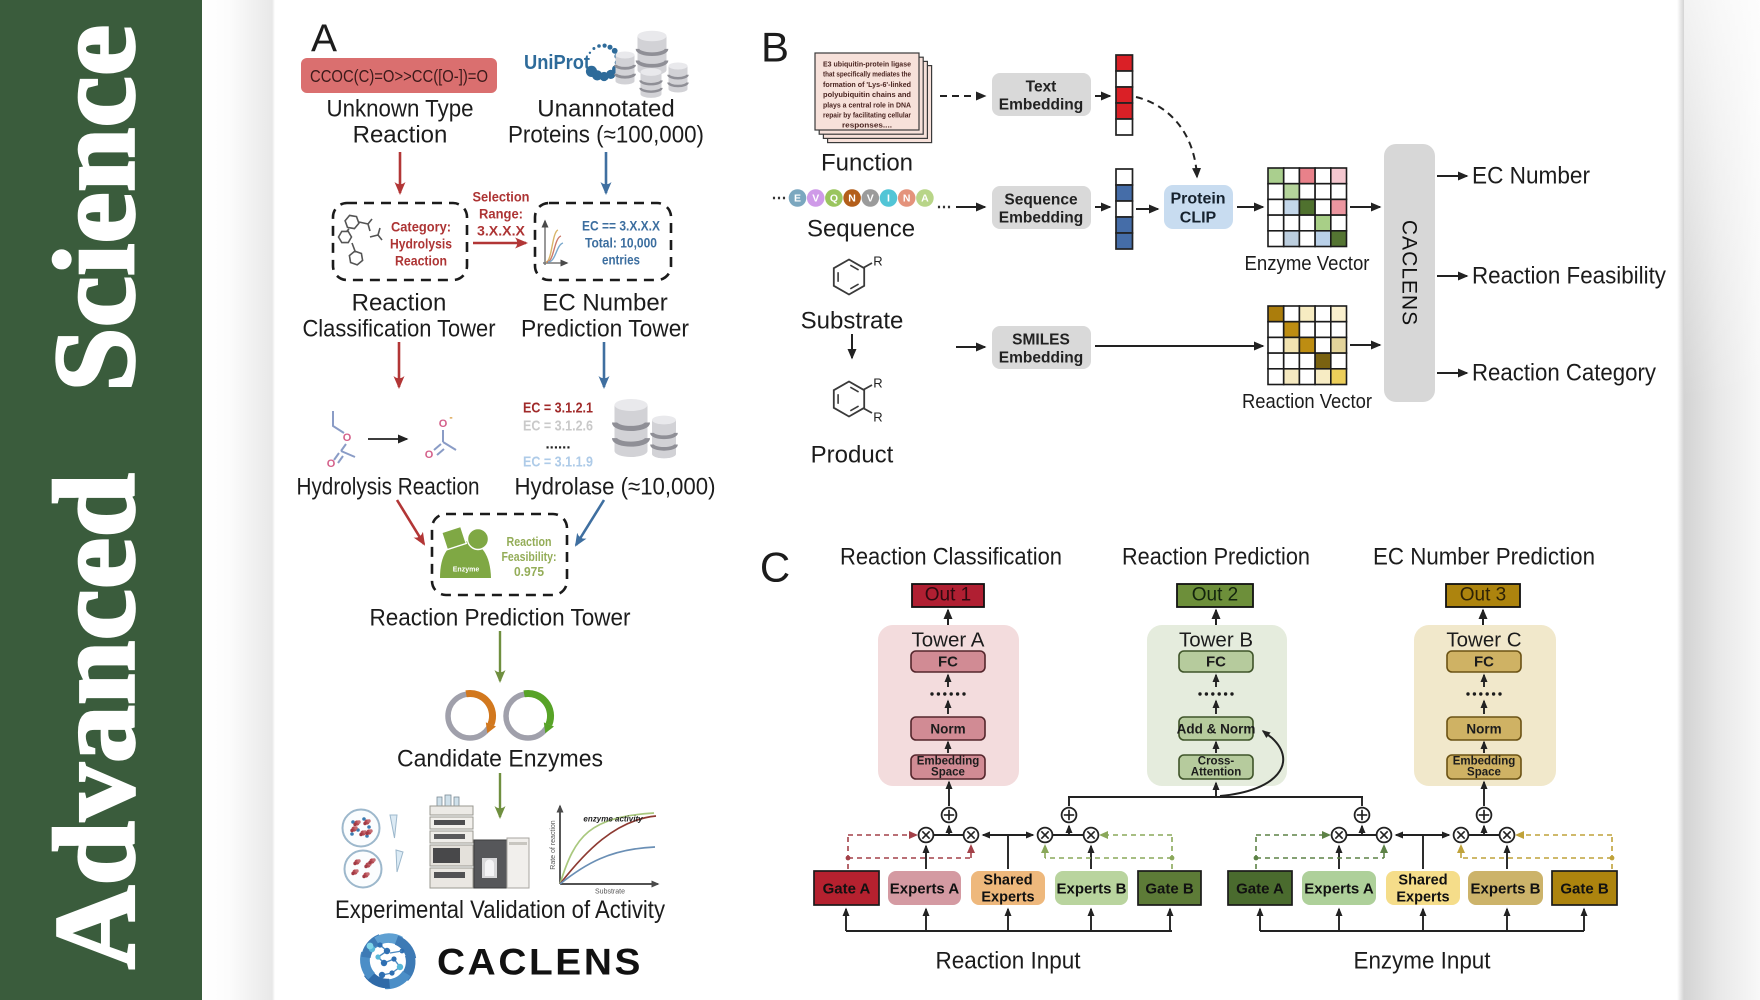 Image resolution: width=1760 pixels, height=1000 pixels. Describe the element at coordinates (948, 640) in the screenshot. I see `svg-text: Tower A` at that location.